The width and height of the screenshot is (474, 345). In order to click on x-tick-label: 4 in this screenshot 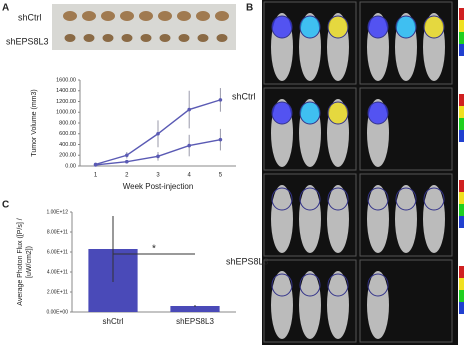, I will do `click(190, 176)`.